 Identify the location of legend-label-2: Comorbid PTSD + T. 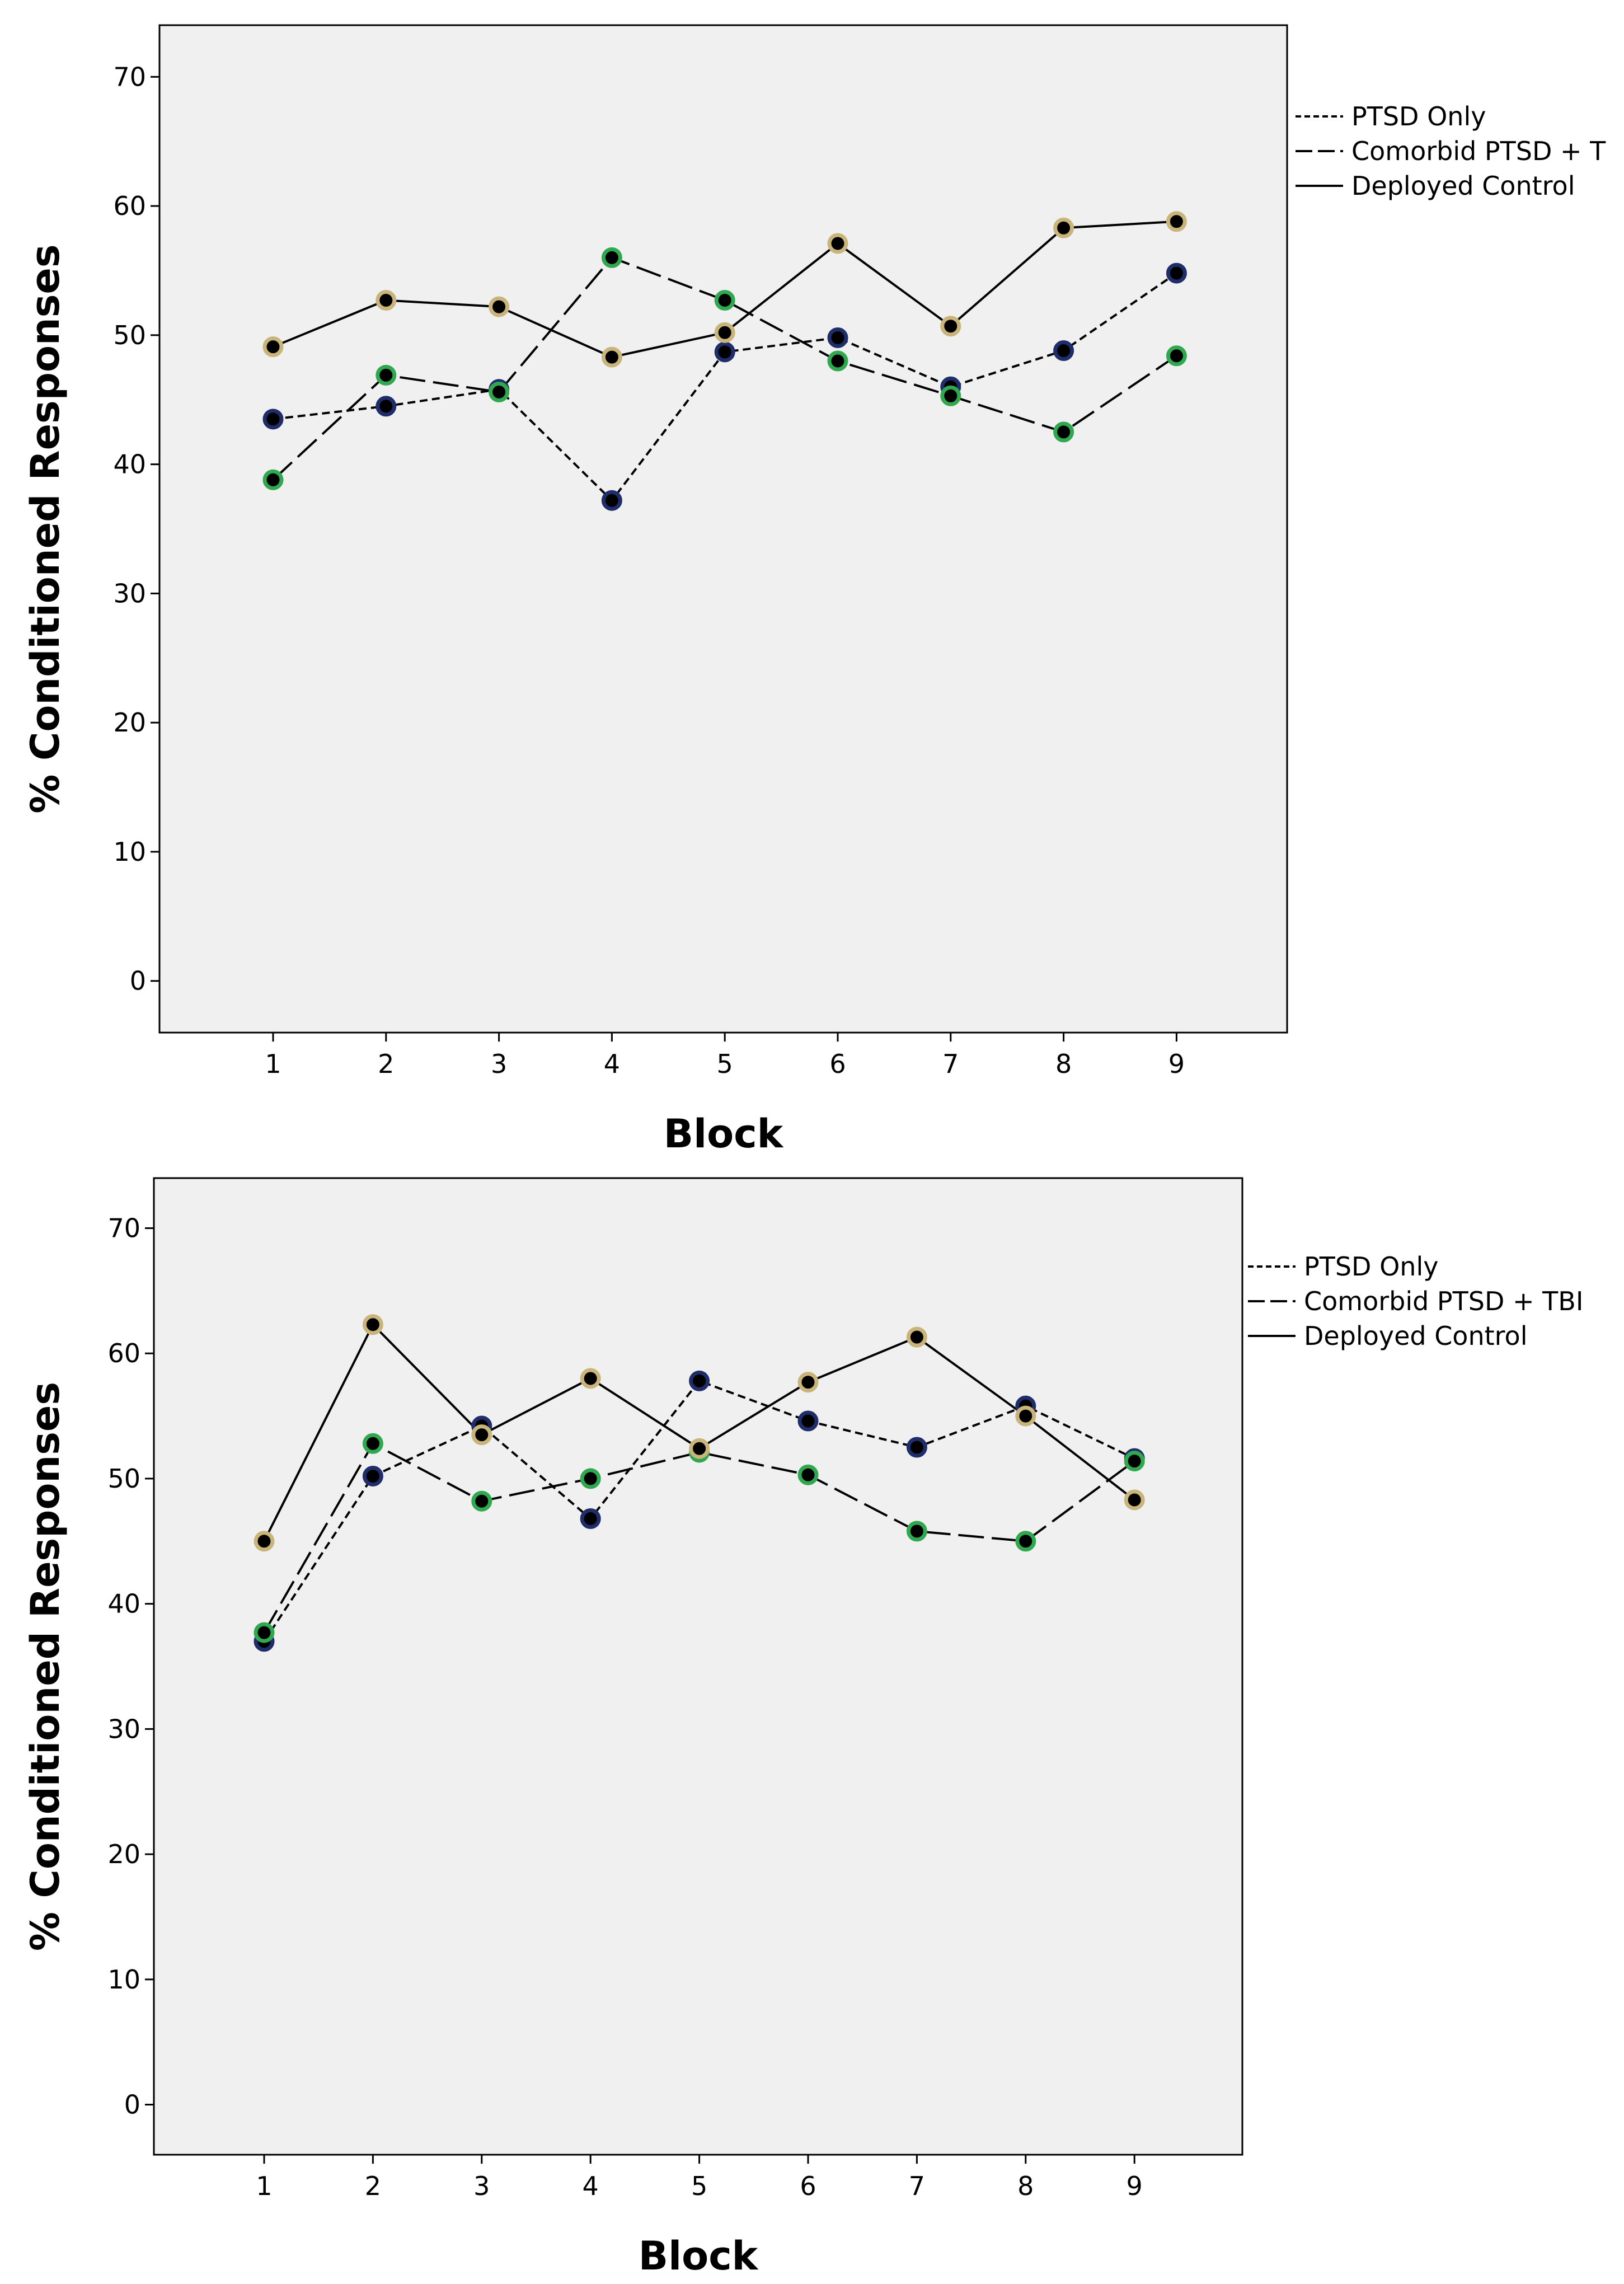
(1478, 151).